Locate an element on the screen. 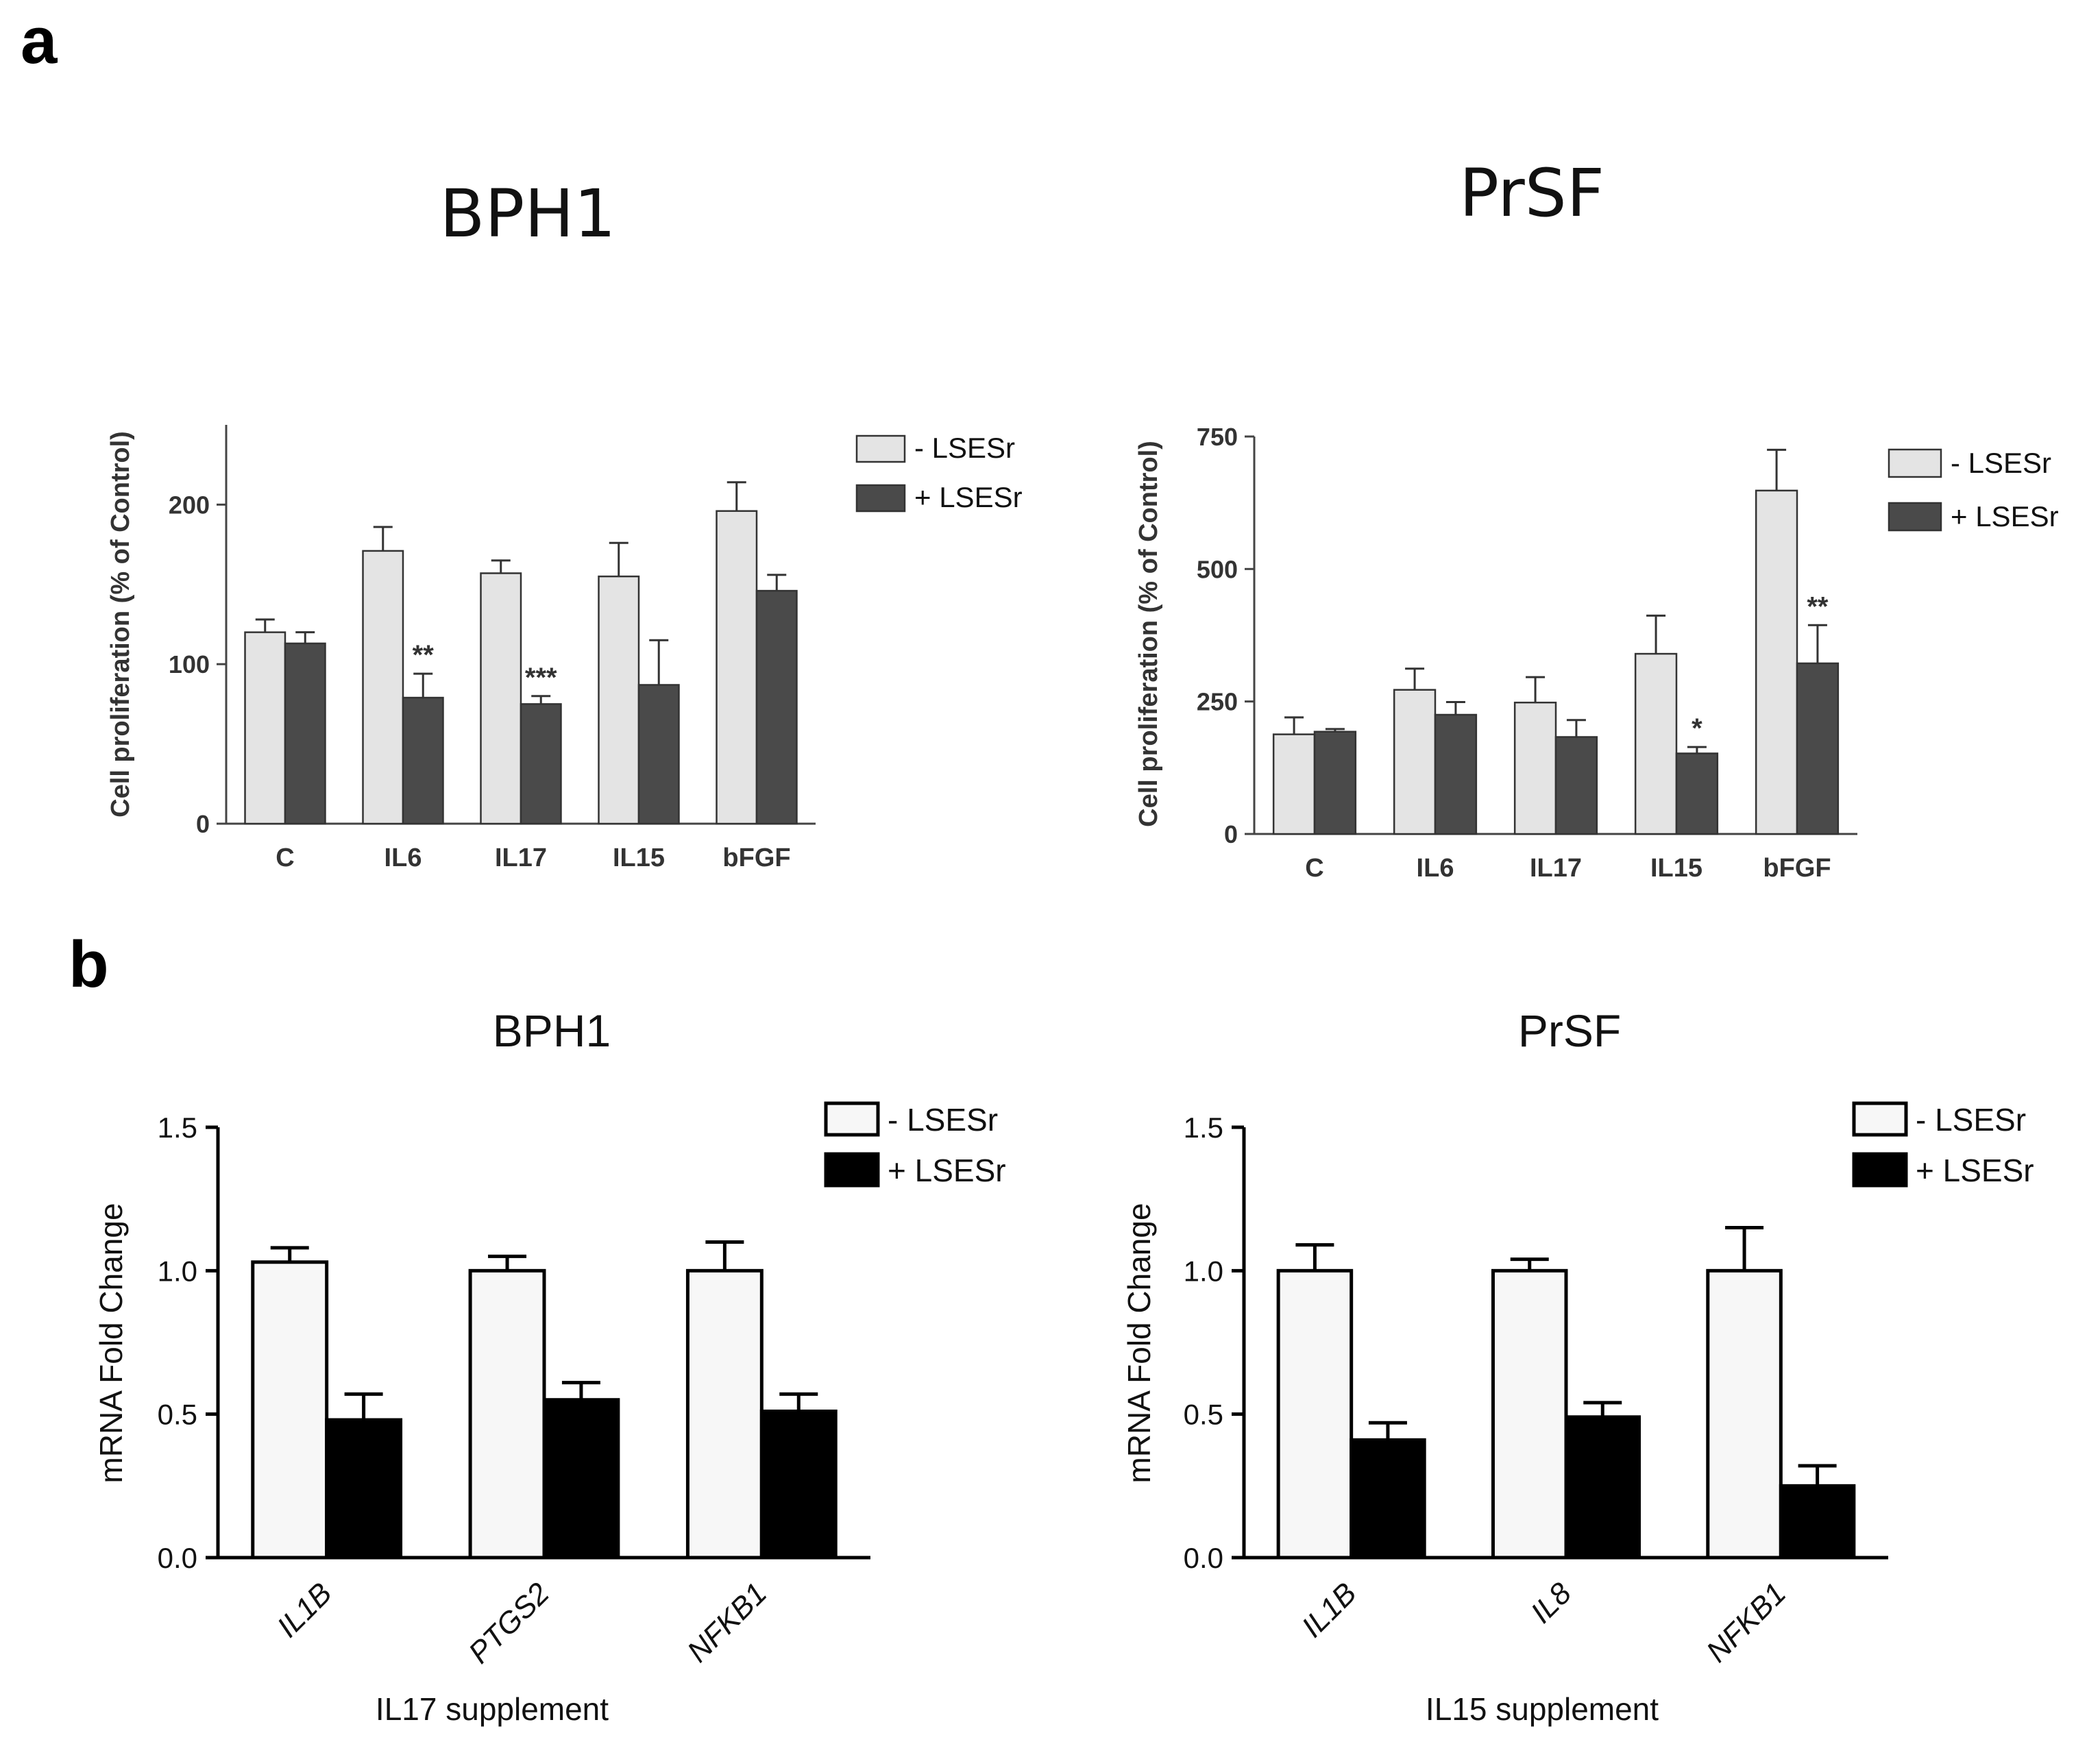 This screenshot has width=2100, height=1744. y-tick-label: 100 is located at coordinates (189, 664).